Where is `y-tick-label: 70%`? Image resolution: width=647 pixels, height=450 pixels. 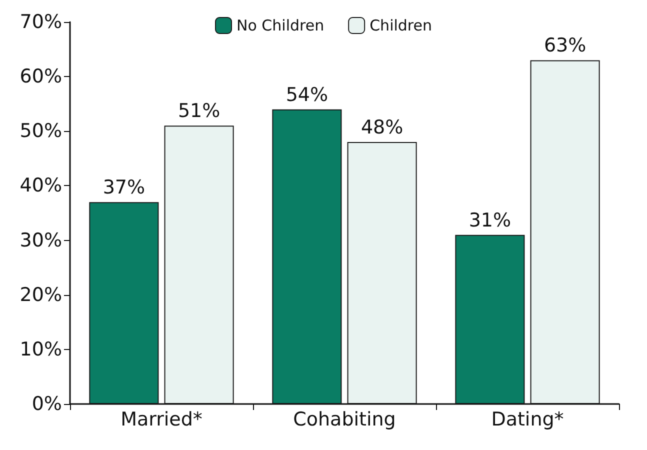 y-tick-label: 70% is located at coordinates (41, 22).